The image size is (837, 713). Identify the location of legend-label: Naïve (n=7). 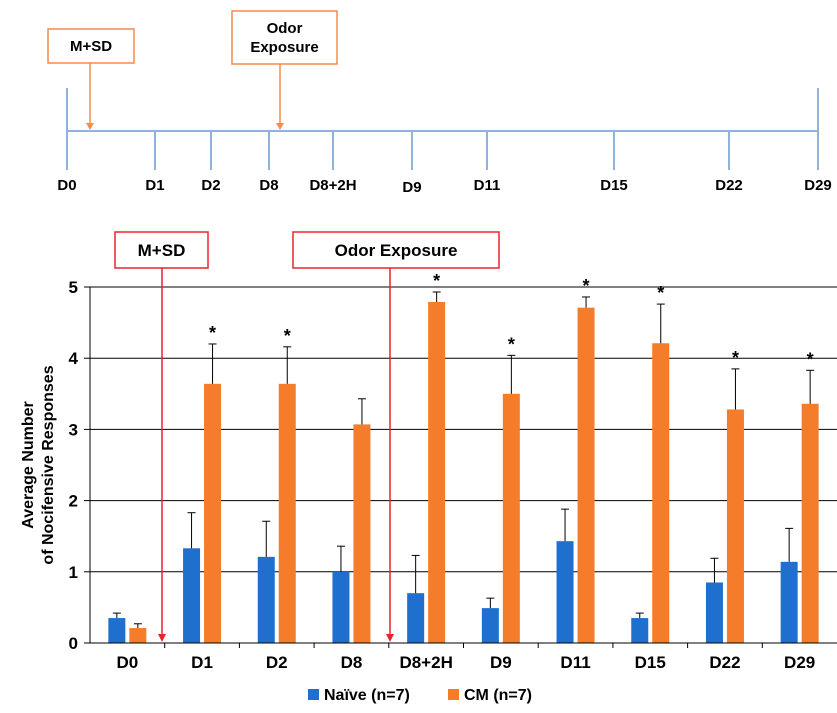
(367, 695).